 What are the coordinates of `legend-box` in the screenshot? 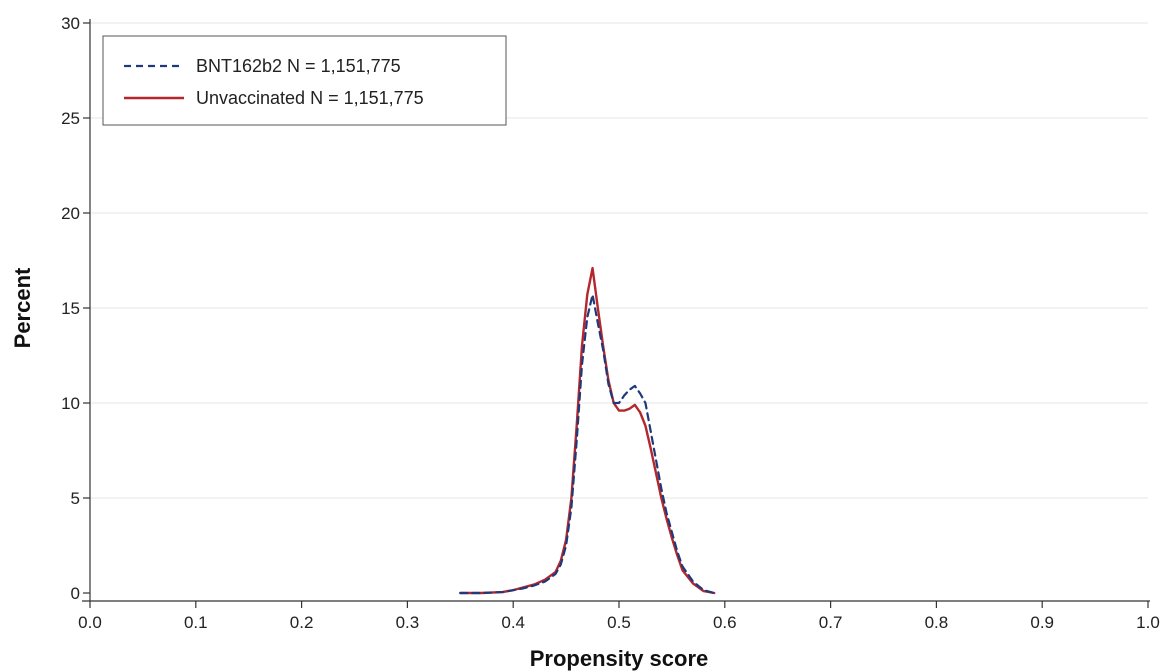 It's located at (304, 80).